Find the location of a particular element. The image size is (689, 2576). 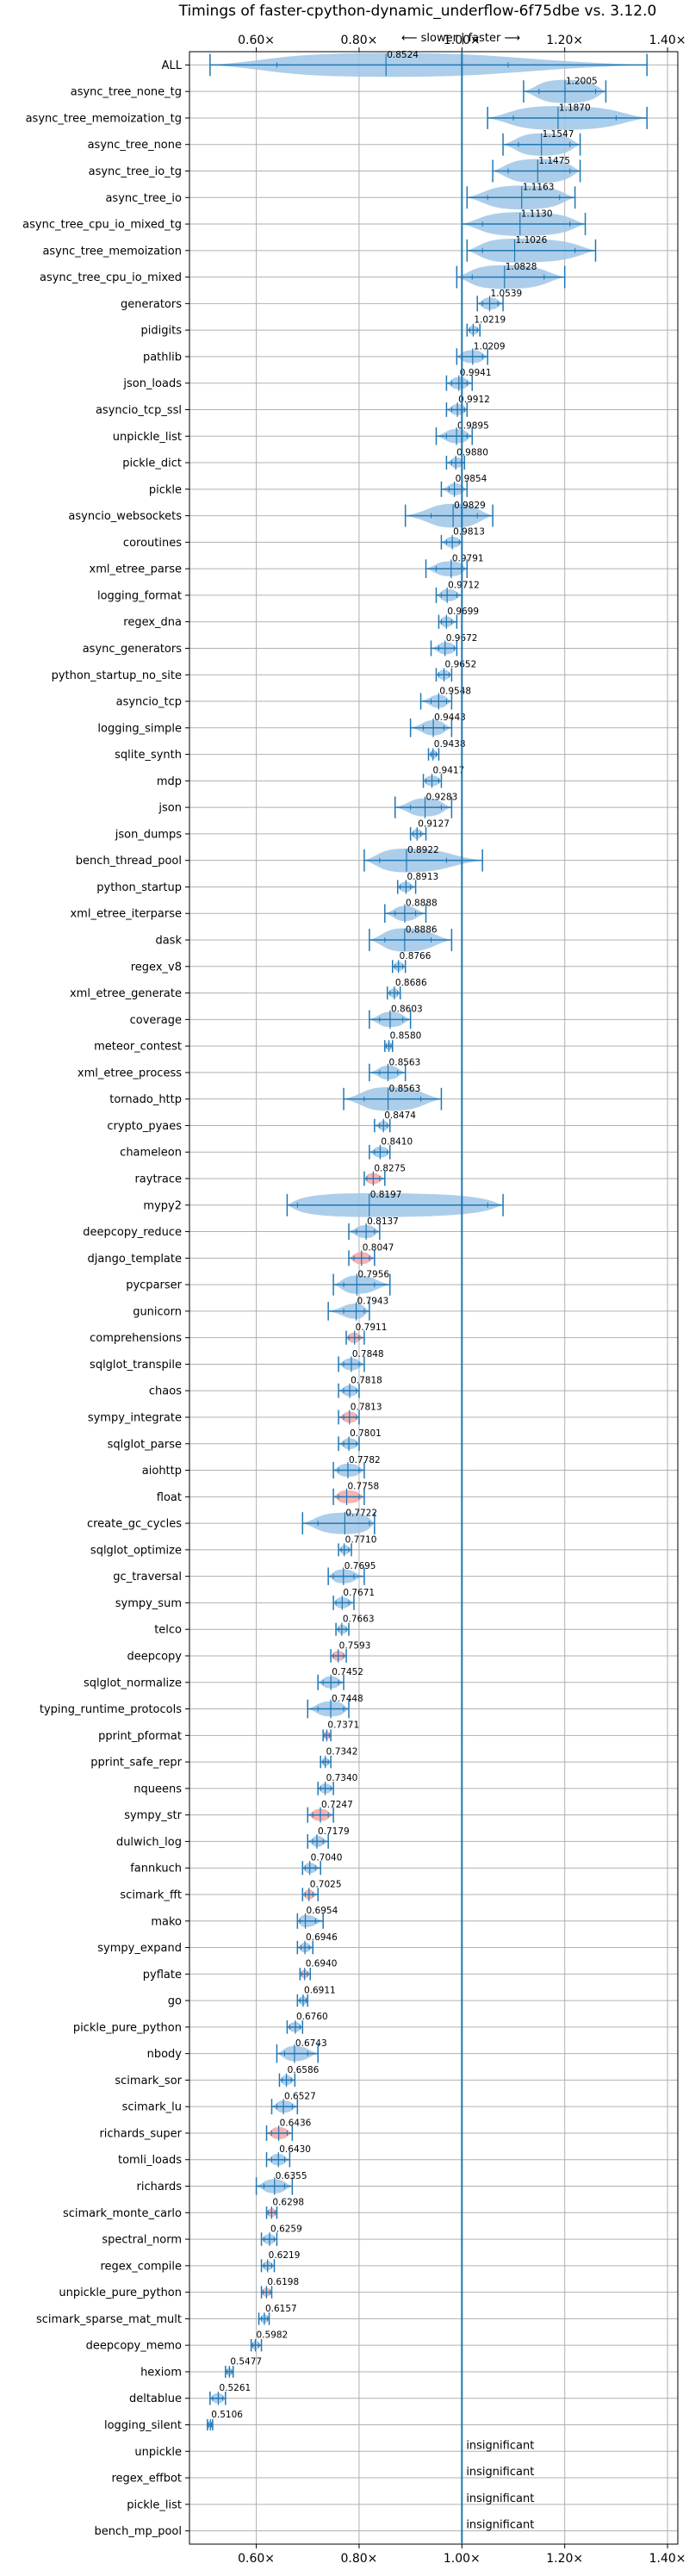

value-annotation: 0.8686 is located at coordinates (411, 983).